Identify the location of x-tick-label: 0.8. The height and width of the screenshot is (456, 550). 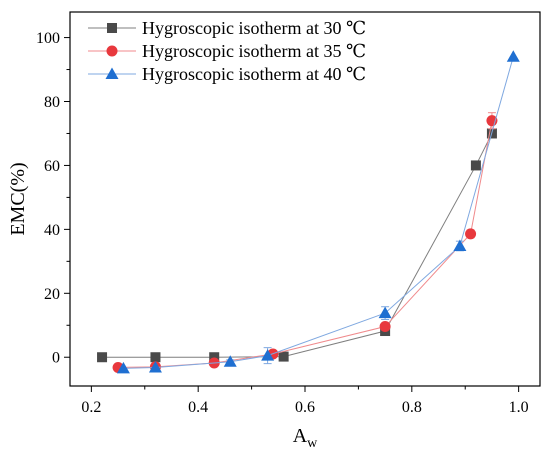
(412, 407).